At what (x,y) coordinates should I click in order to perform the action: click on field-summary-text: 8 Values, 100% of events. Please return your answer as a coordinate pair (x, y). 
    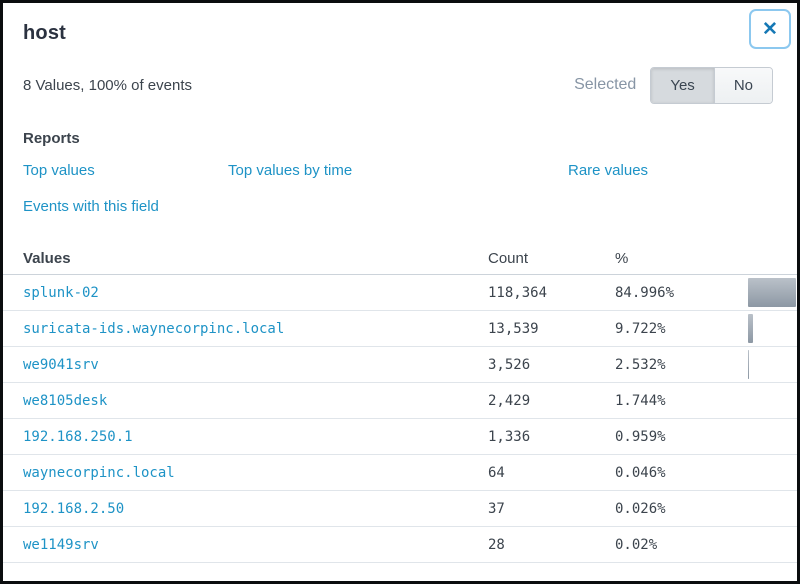
    Looking at the image, I should click on (107, 85).